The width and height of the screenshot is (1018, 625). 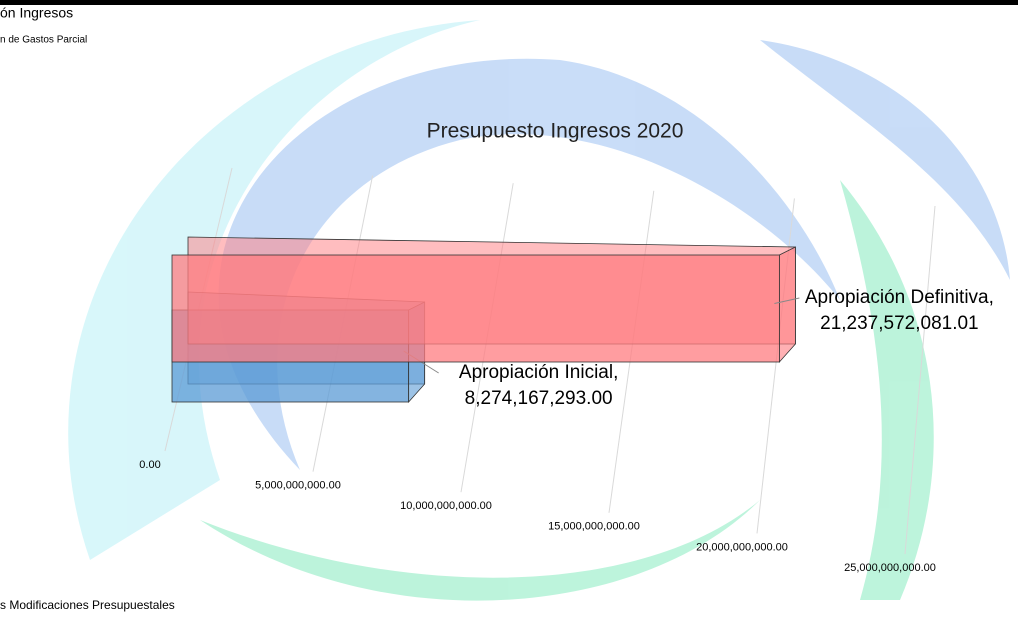 I want to click on top-bar, so click(x=509, y=2).